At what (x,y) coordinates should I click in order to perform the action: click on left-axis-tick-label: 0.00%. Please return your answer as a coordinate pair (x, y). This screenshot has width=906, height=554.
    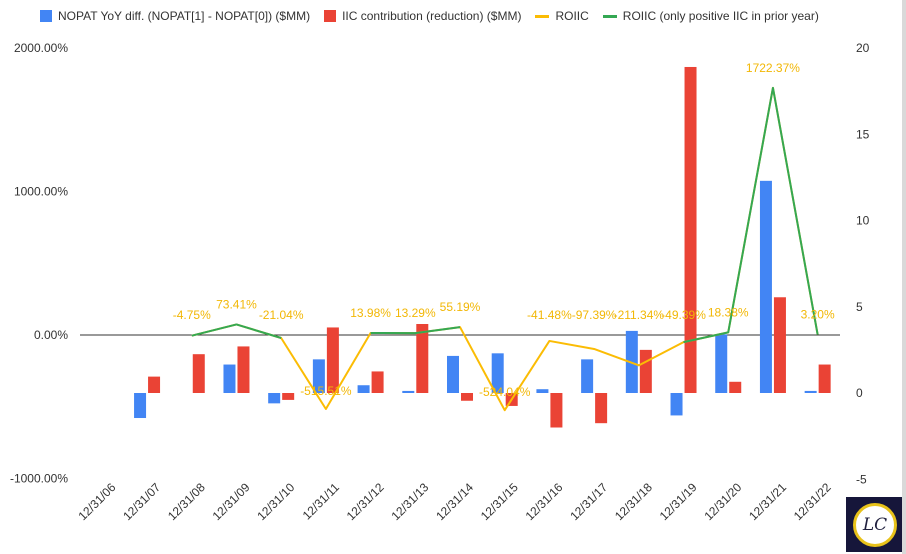
    Looking at the image, I should click on (51, 335).